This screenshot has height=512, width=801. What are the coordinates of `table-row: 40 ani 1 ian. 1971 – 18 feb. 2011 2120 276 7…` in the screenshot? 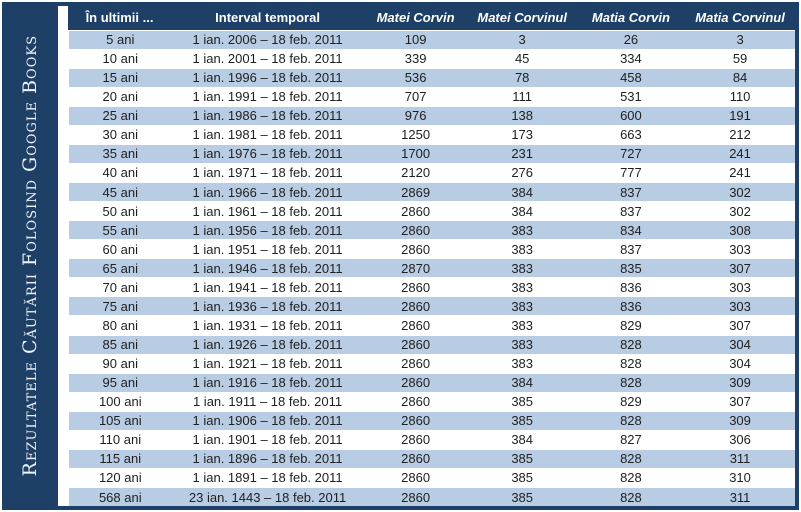 It's located at (430, 173).